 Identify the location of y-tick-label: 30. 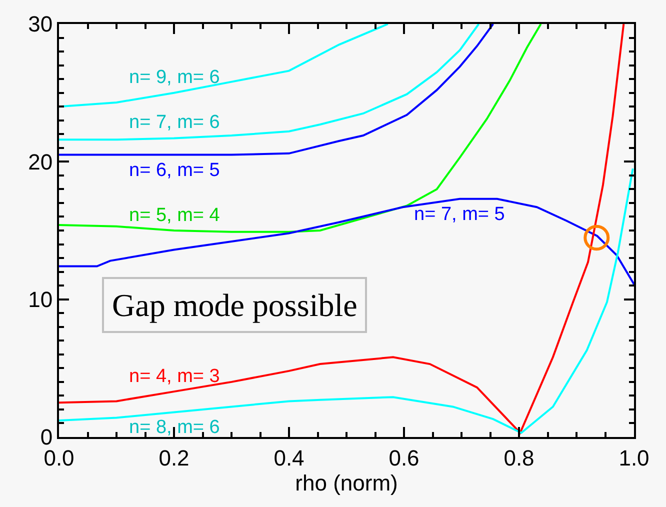
(40, 24).